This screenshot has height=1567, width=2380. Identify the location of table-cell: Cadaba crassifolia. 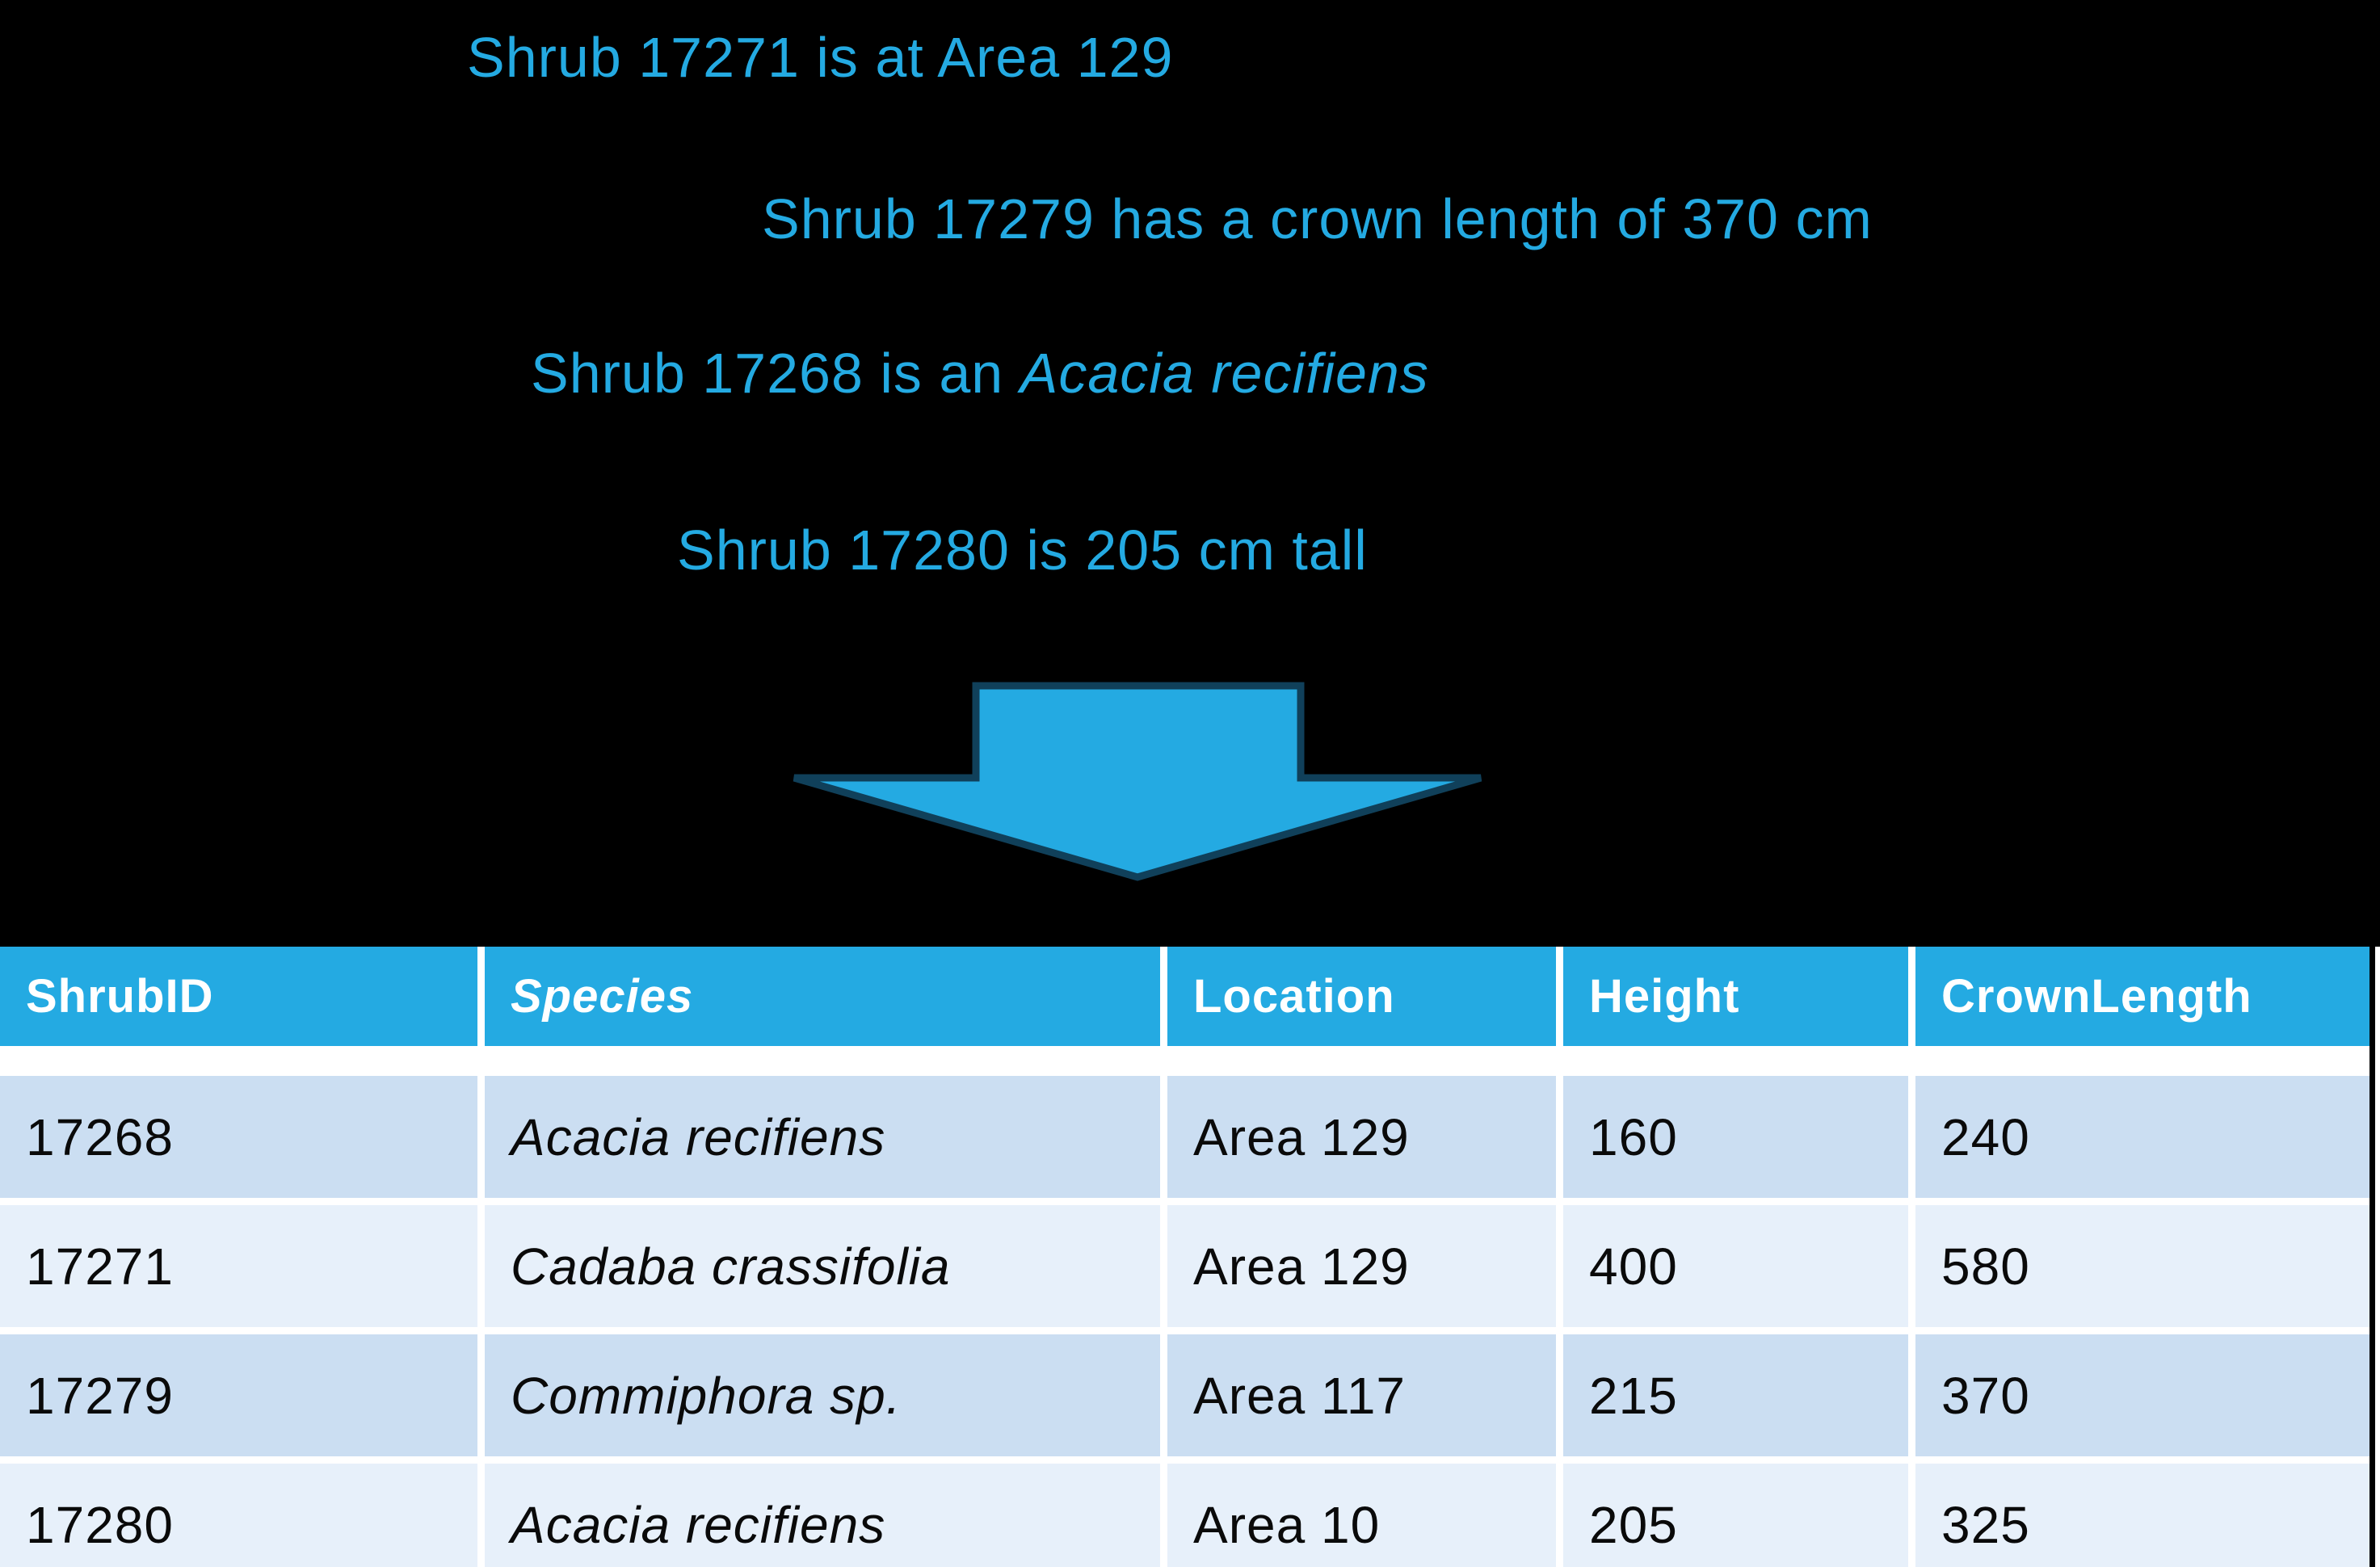
(822, 1266).